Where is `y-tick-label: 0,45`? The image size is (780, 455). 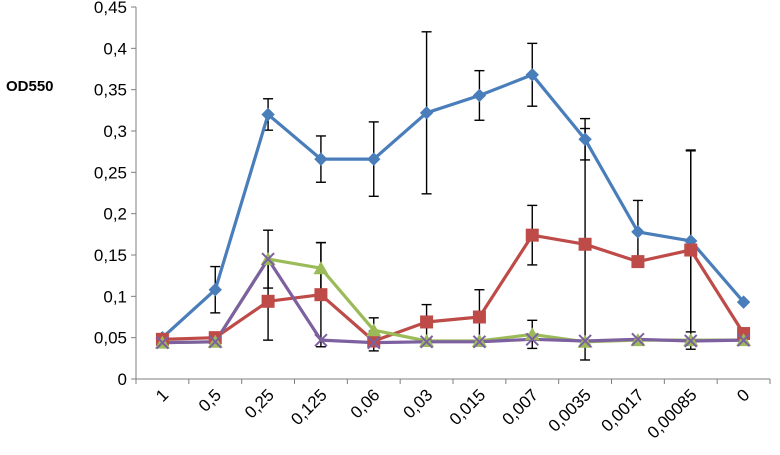
y-tick-label: 0,45 is located at coordinates (110, 8).